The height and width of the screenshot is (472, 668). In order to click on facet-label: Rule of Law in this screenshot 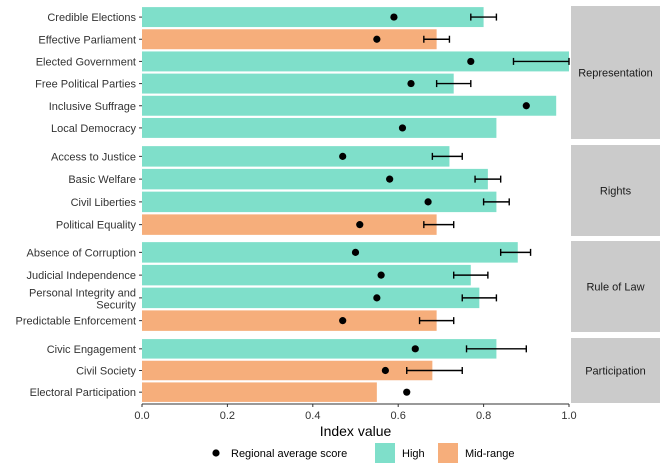, I will do `click(615, 288)`.